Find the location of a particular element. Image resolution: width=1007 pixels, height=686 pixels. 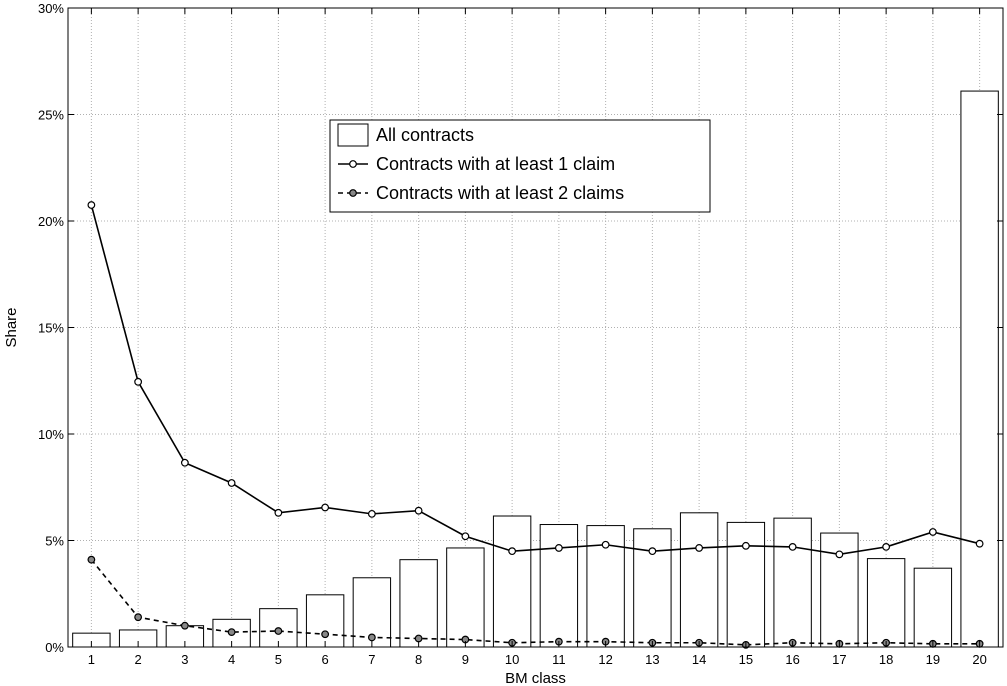

y-tick-label: 5% is located at coordinates (54, 541).